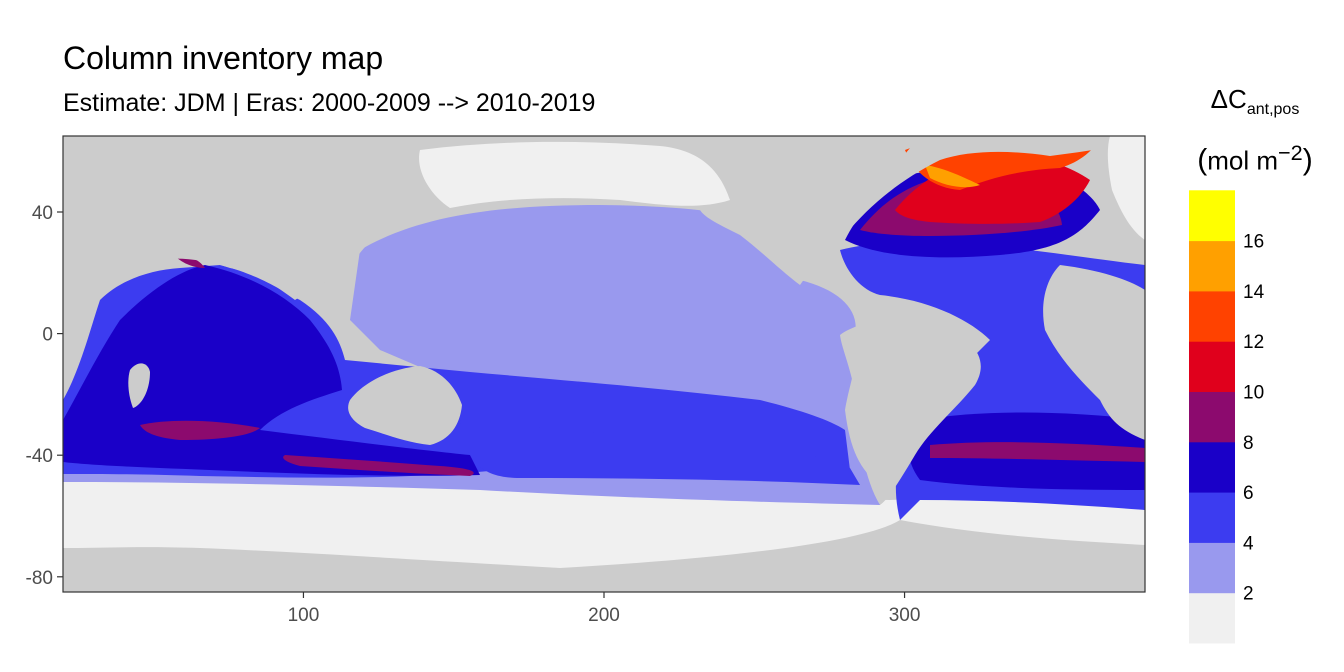 The height and width of the screenshot is (672, 1344). I want to click on x-tick-label: 100, so click(304, 615).